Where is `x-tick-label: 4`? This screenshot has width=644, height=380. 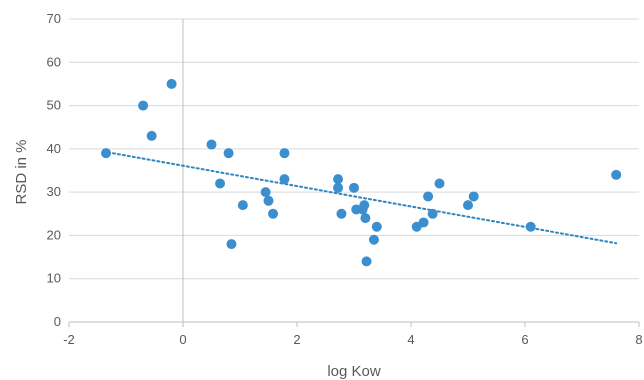 x-tick-label: 4 is located at coordinates (410, 339).